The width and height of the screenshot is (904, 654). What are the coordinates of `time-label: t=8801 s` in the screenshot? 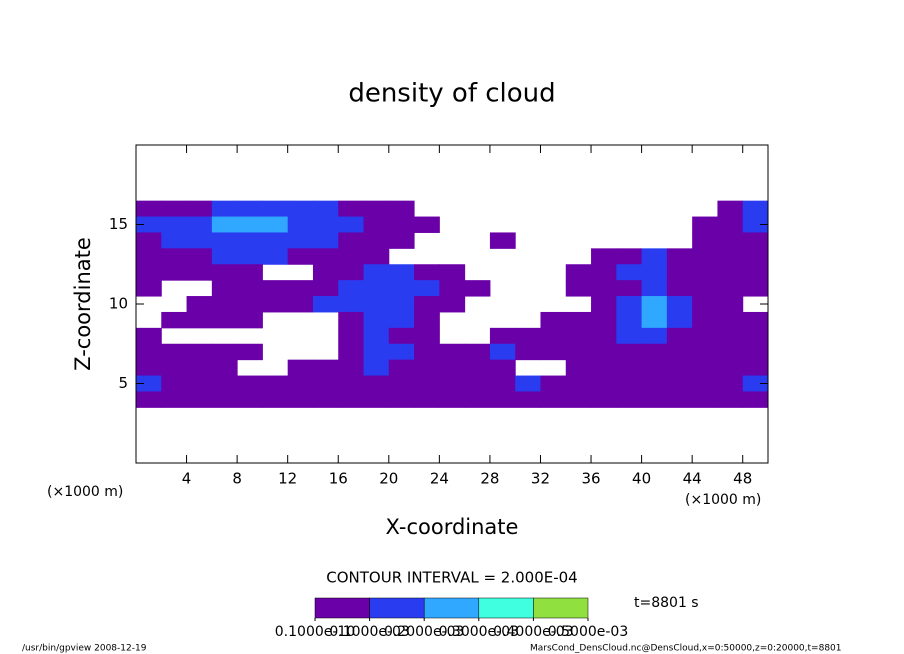 It's located at (666, 603).